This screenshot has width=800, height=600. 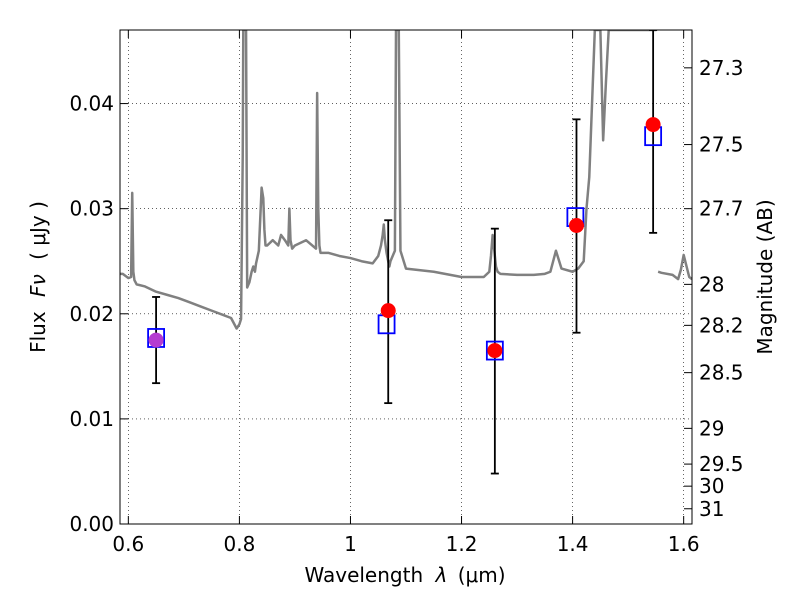 I want to click on y-tick-label: 0.04, so click(x=91, y=104).